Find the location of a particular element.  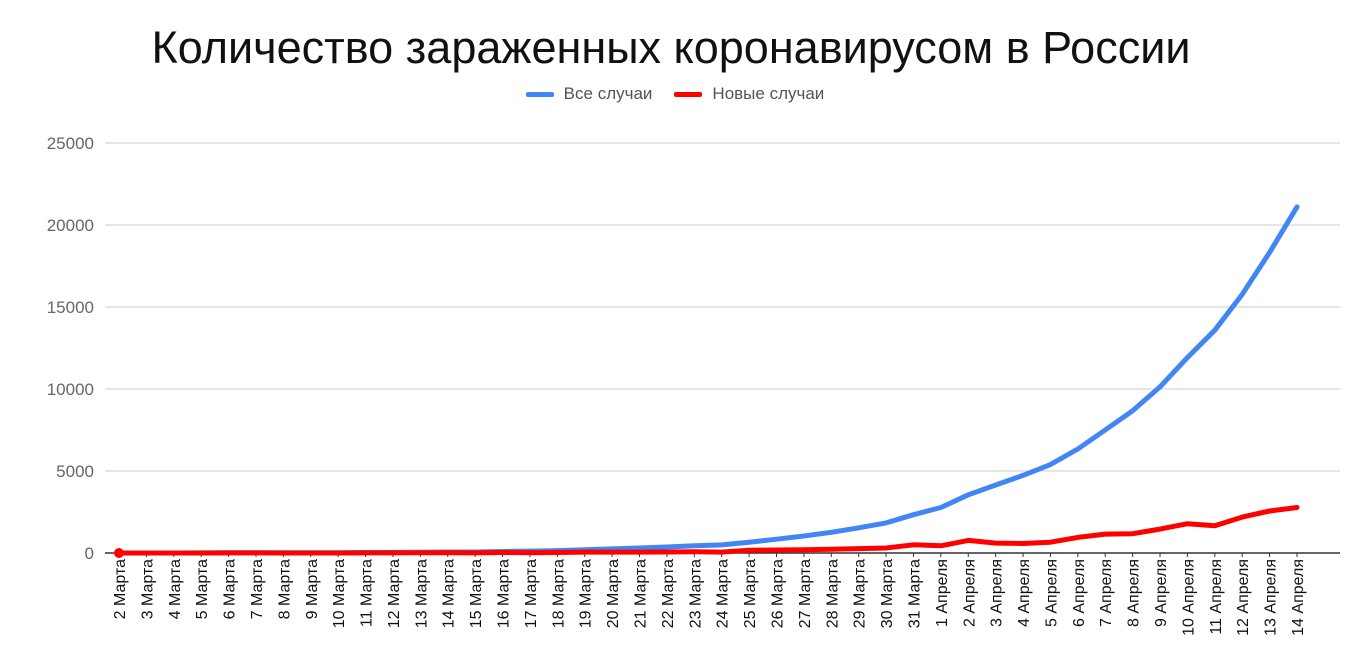

x-tick-label: 25 Марта is located at coordinates (750, 593).